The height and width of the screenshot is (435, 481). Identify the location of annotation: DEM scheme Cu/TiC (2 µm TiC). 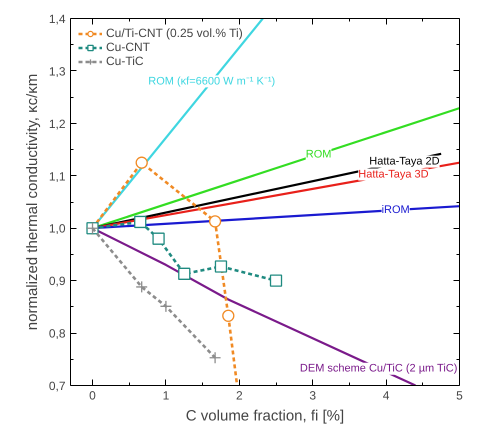
(379, 368).